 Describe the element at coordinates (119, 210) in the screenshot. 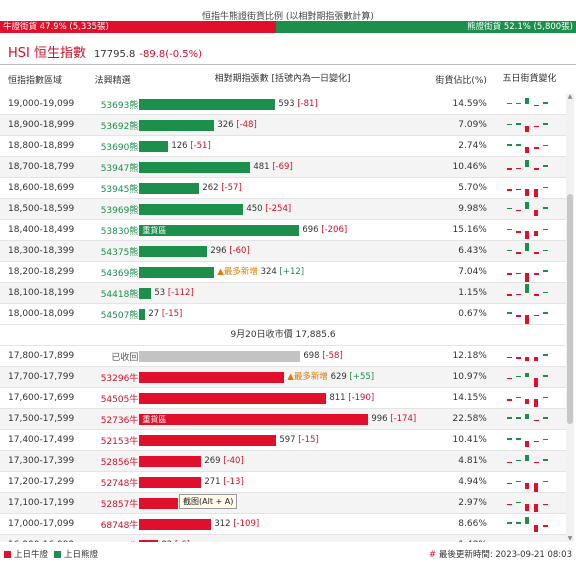

I see `row-code-link: 53969熊` at that location.